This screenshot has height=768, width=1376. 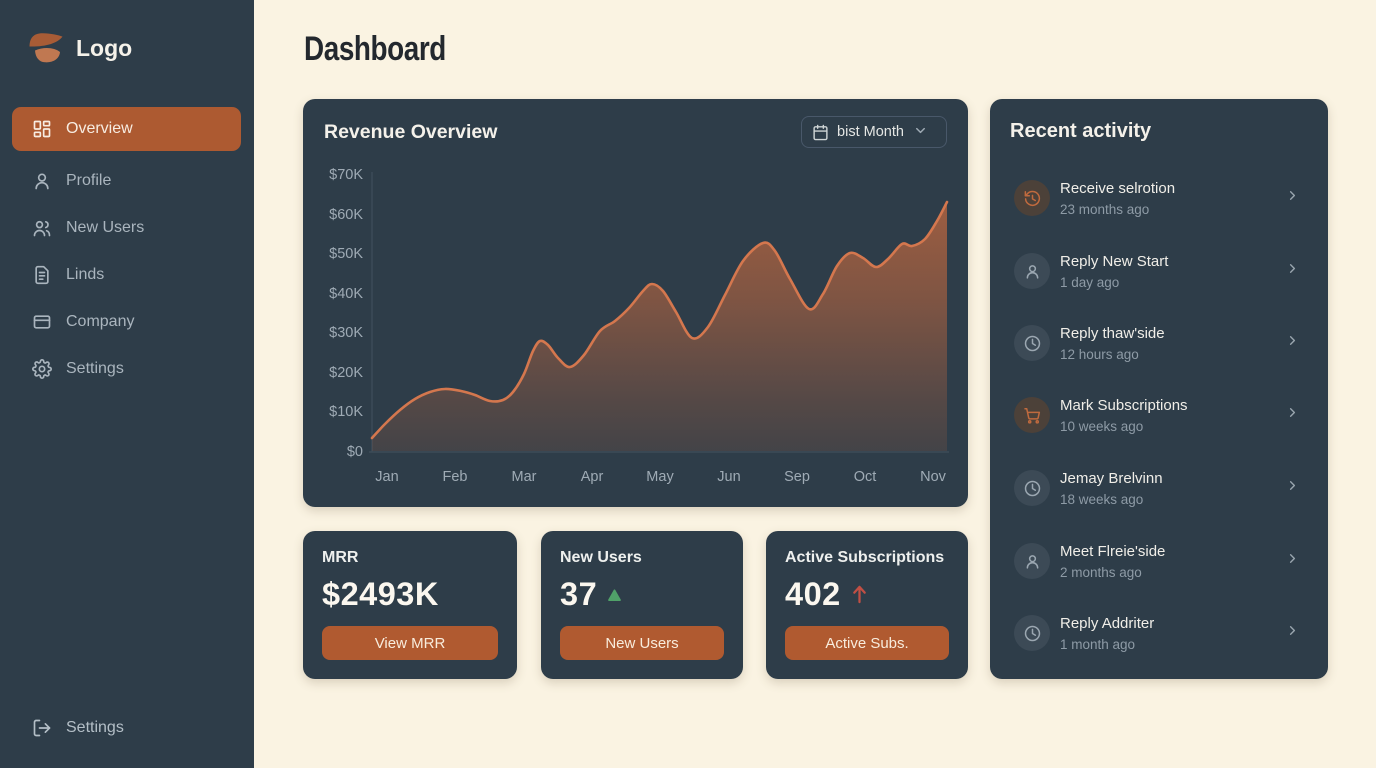 What do you see at coordinates (660, 477) in the screenshot?
I see `svg-text: May` at bounding box center [660, 477].